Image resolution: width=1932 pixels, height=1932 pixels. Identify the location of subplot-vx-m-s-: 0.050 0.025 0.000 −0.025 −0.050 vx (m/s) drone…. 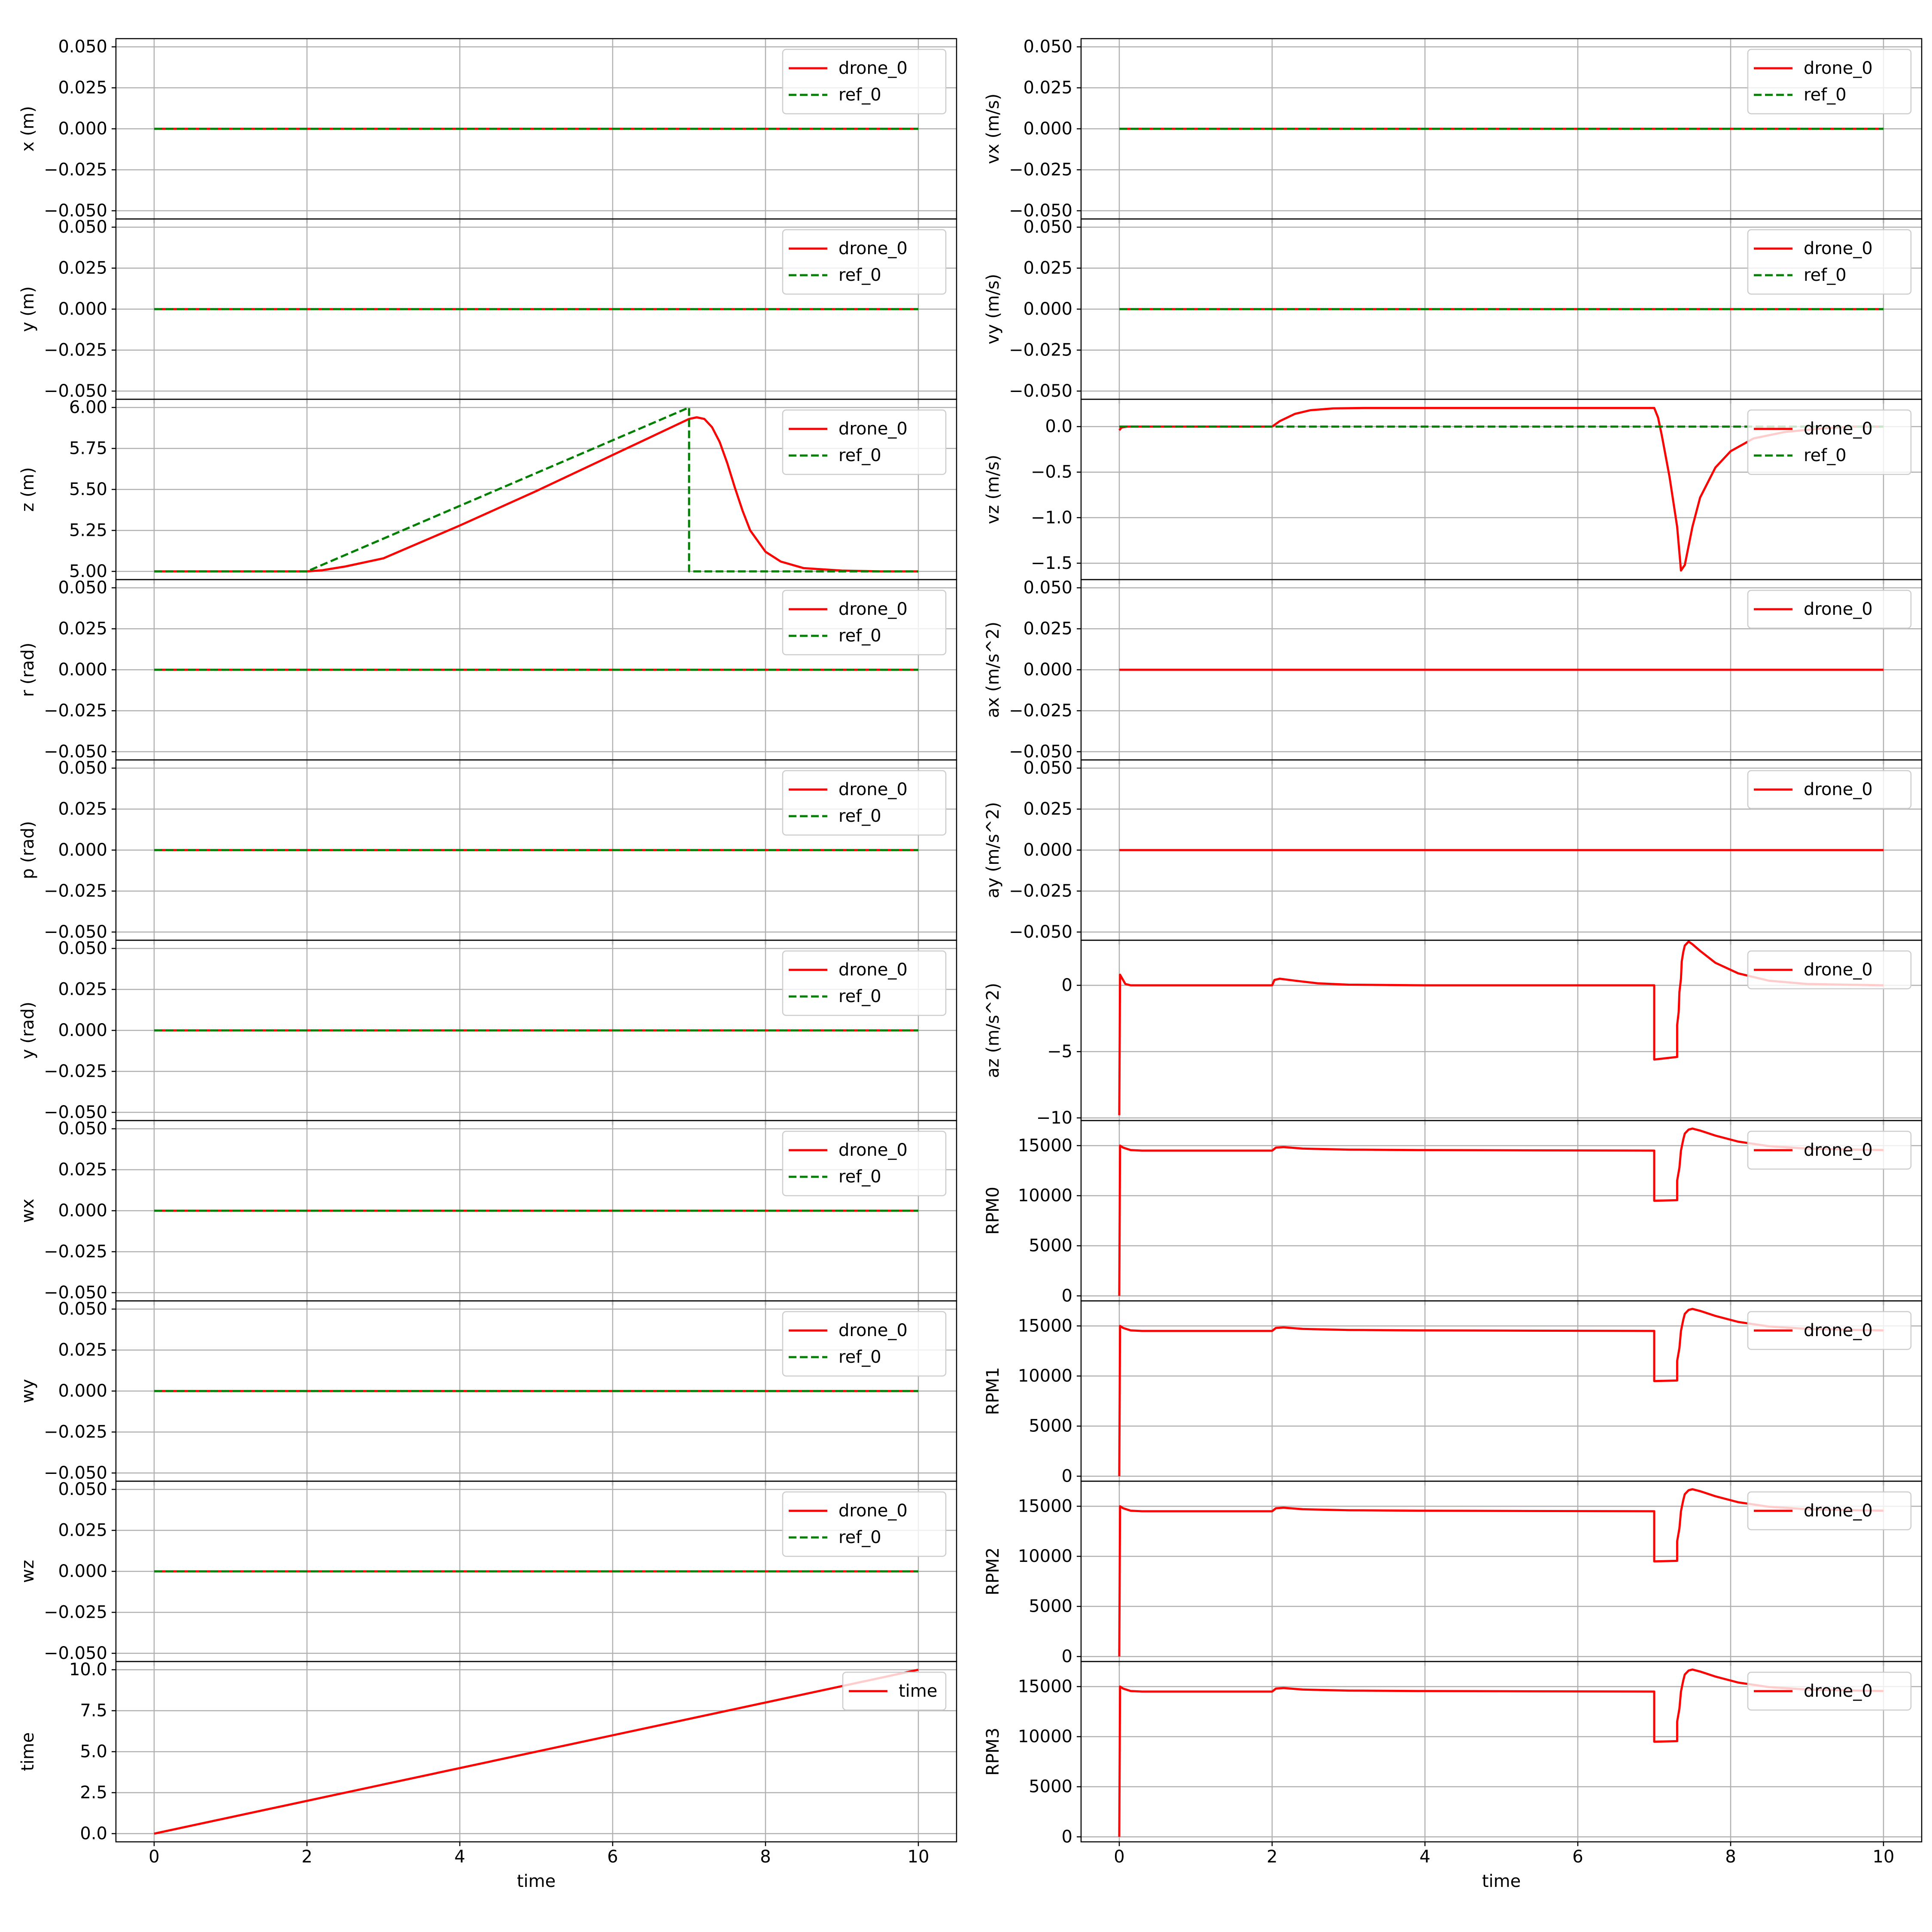
(1453, 130).